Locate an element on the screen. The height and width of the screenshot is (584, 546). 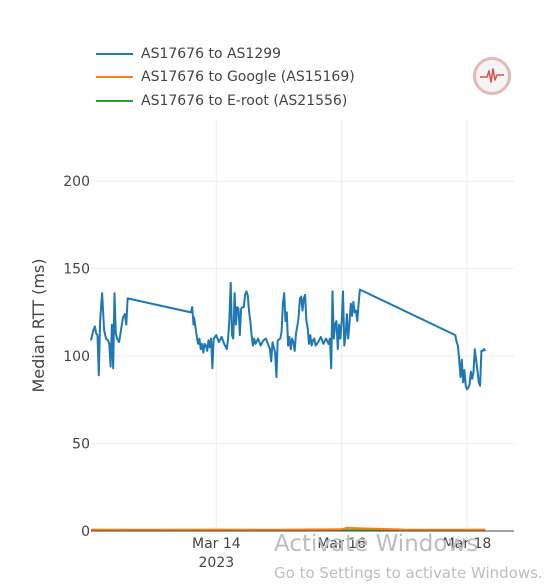
legend-label: AS17676 to AS1299 is located at coordinates (211, 54).